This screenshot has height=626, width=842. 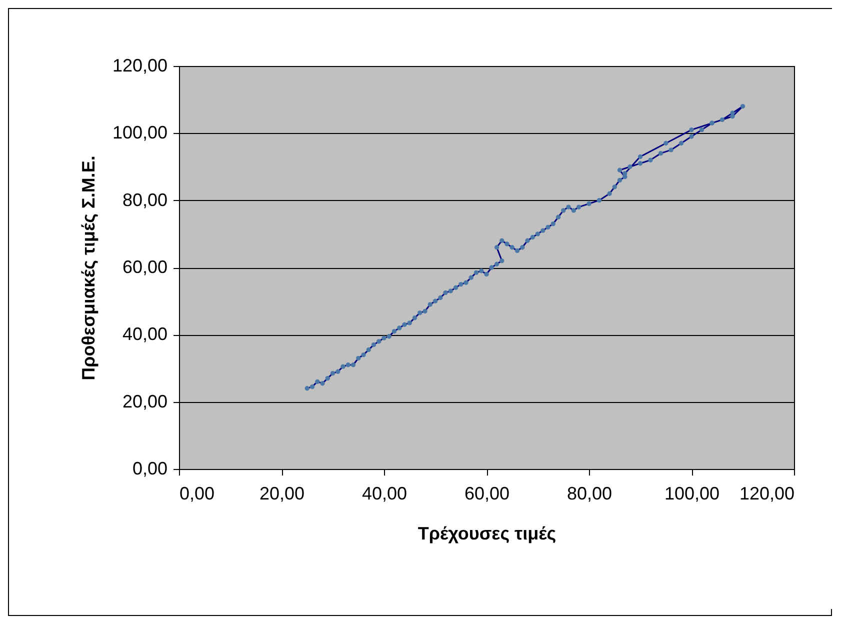 I want to click on x-tick-label: 20,00, so click(x=282, y=494).